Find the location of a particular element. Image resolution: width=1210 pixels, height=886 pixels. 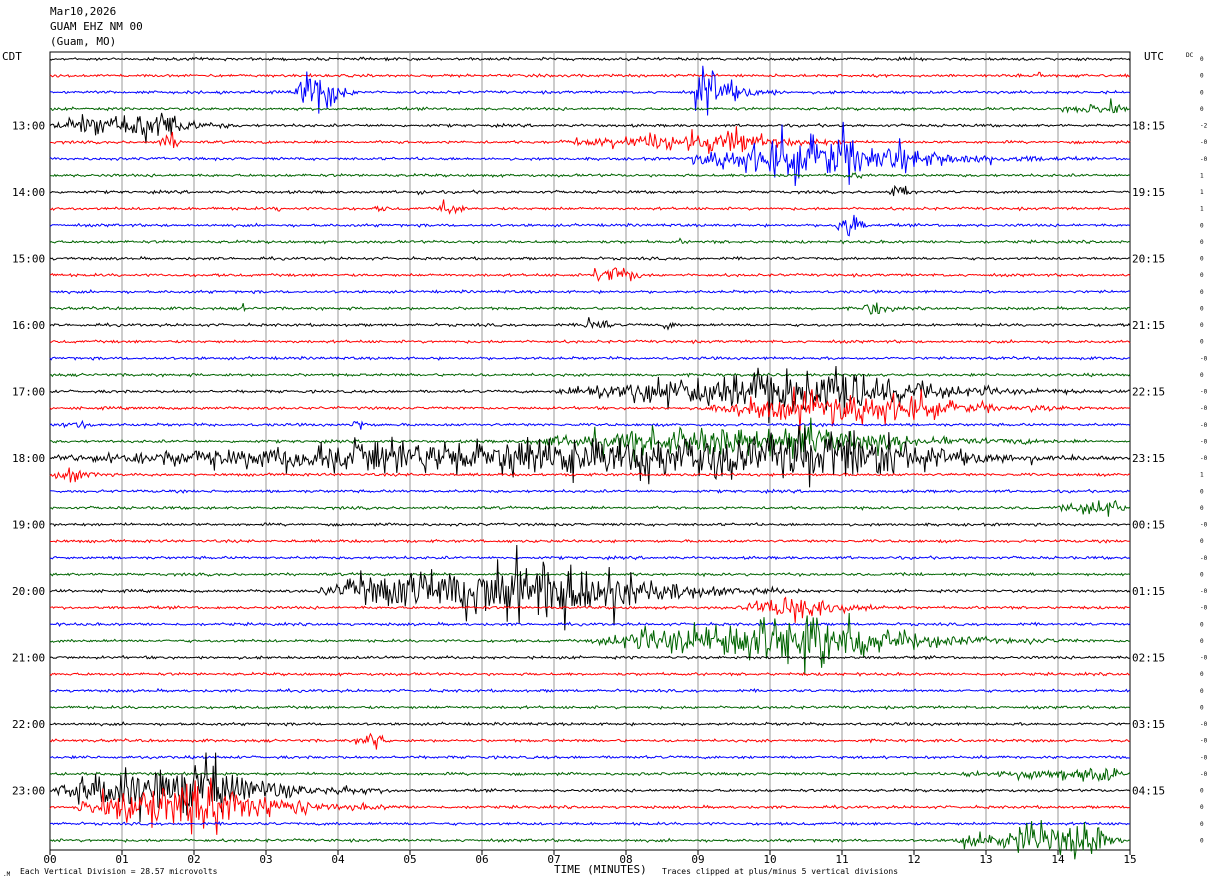

right-hour-label: 04:15 is located at coordinates (1148, 791).